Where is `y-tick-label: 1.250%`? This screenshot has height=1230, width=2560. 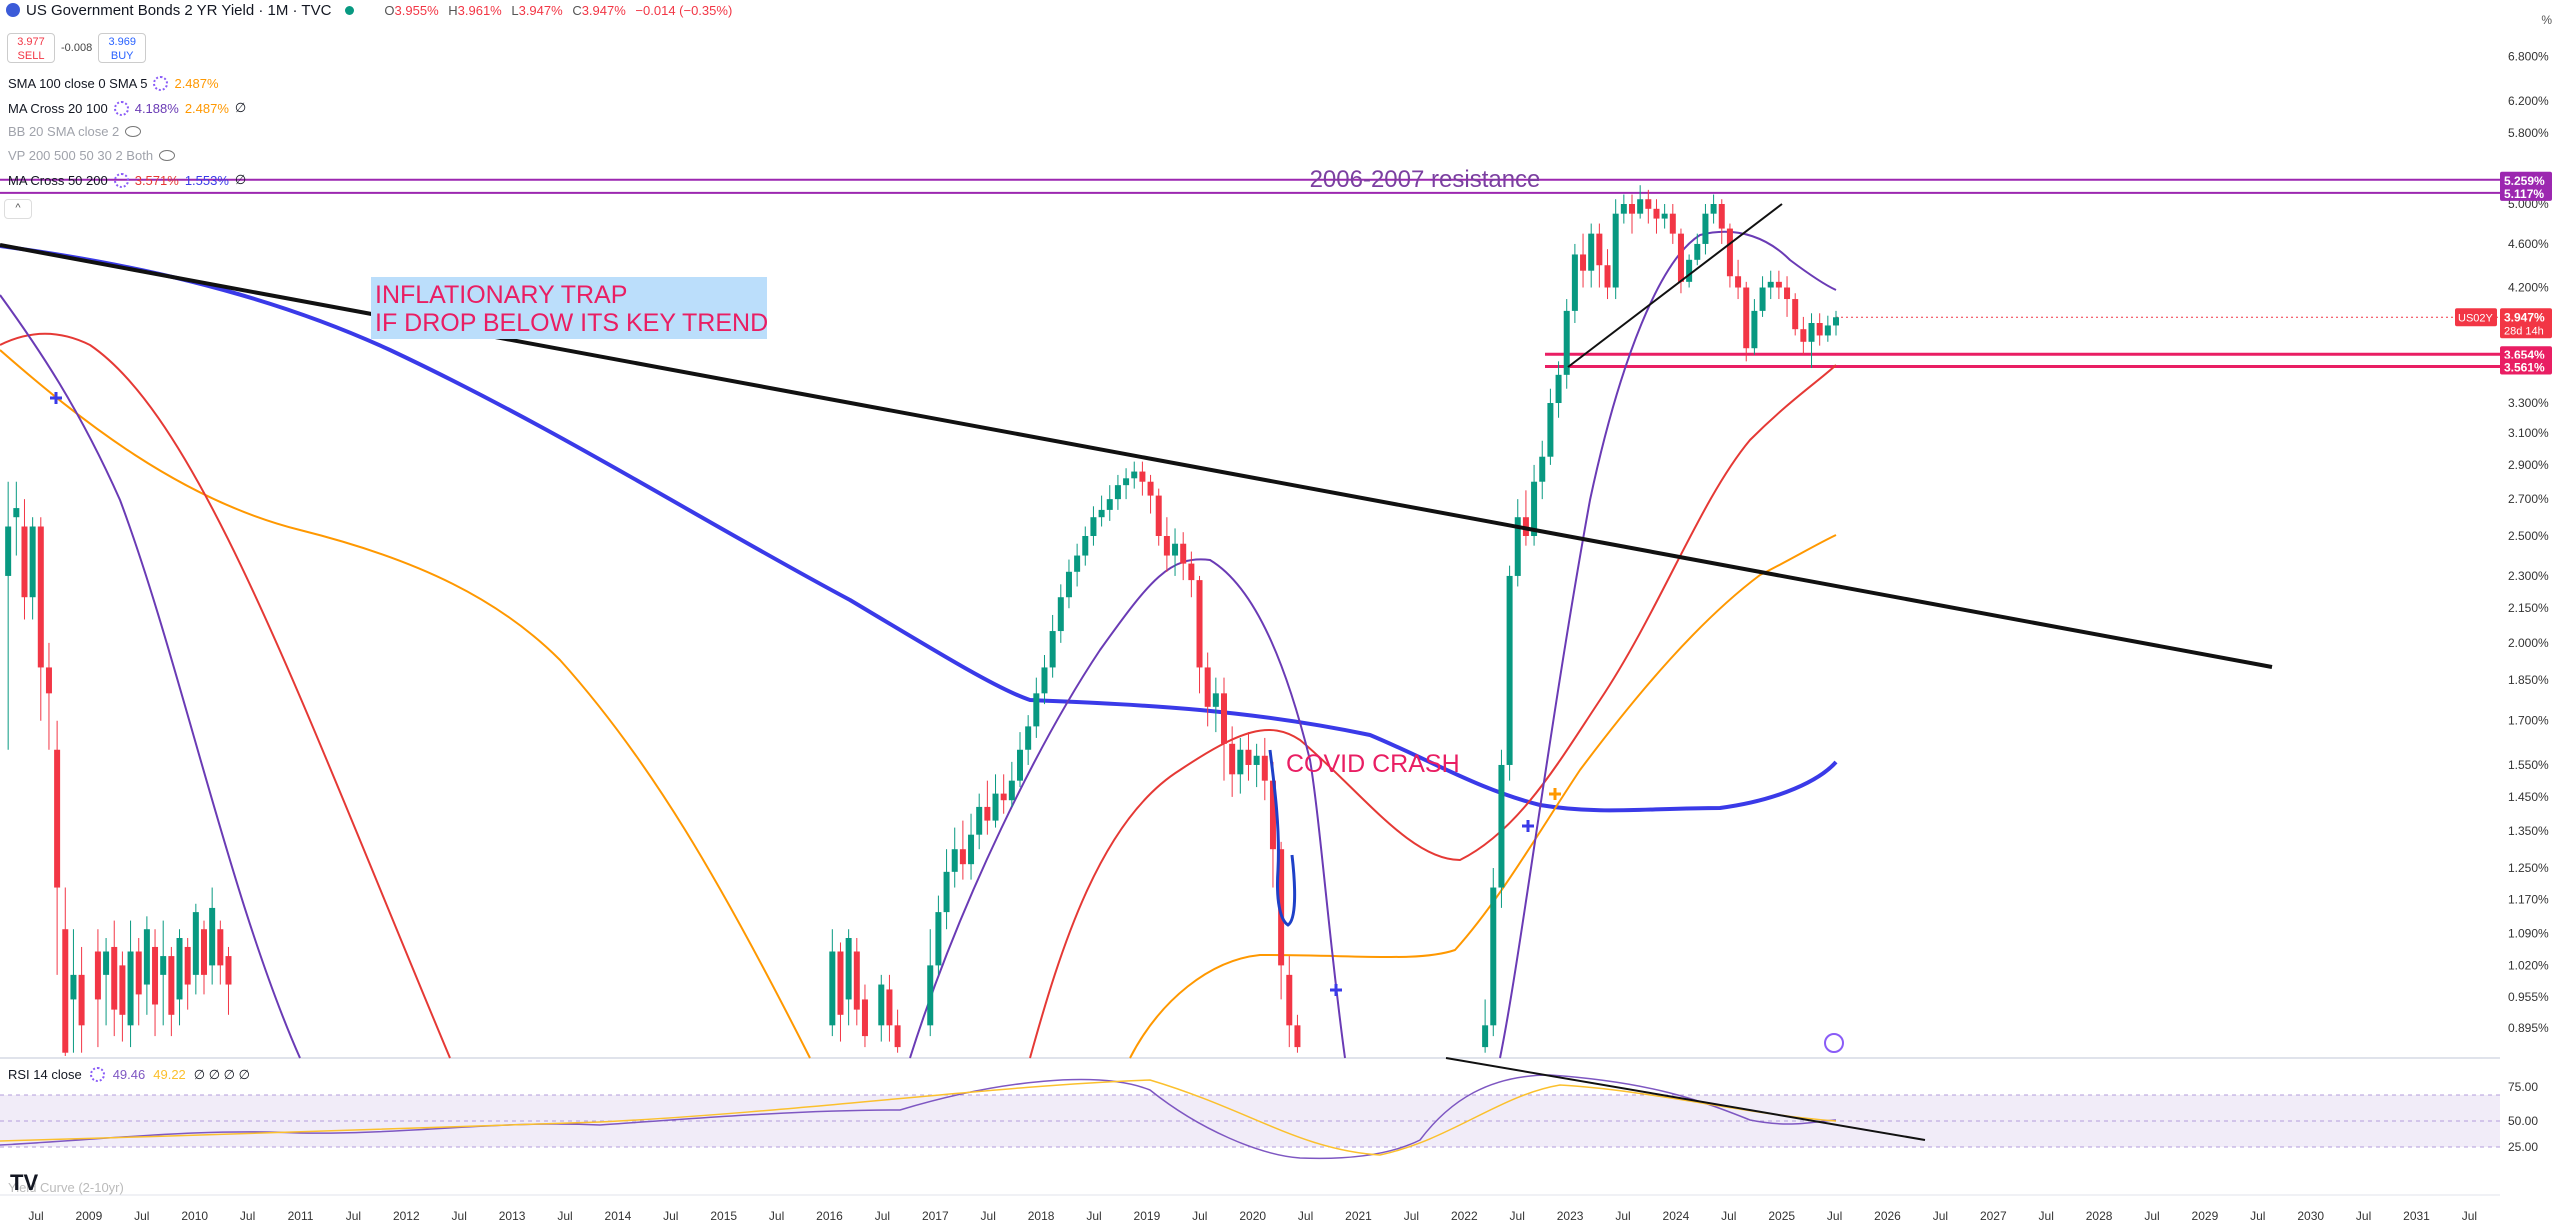
y-tick-label: 1.250% is located at coordinates (2528, 868).